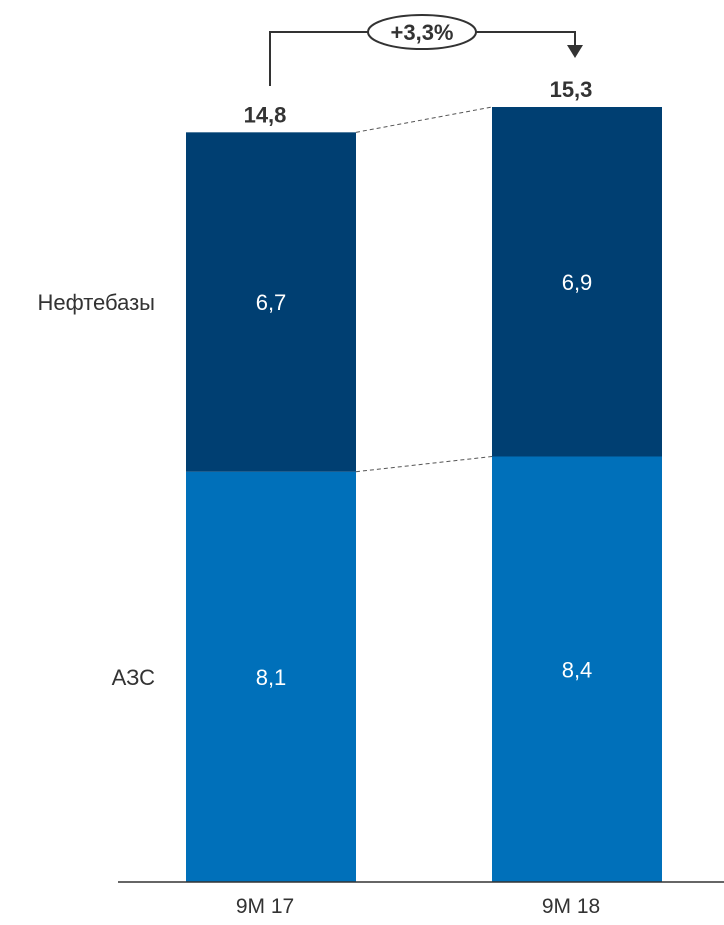 This screenshot has width=724, height=925. What do you see at coordinates (265, 114) in the screenshot?
I see `total-label: 14,8` at bounding box center [265, 114].